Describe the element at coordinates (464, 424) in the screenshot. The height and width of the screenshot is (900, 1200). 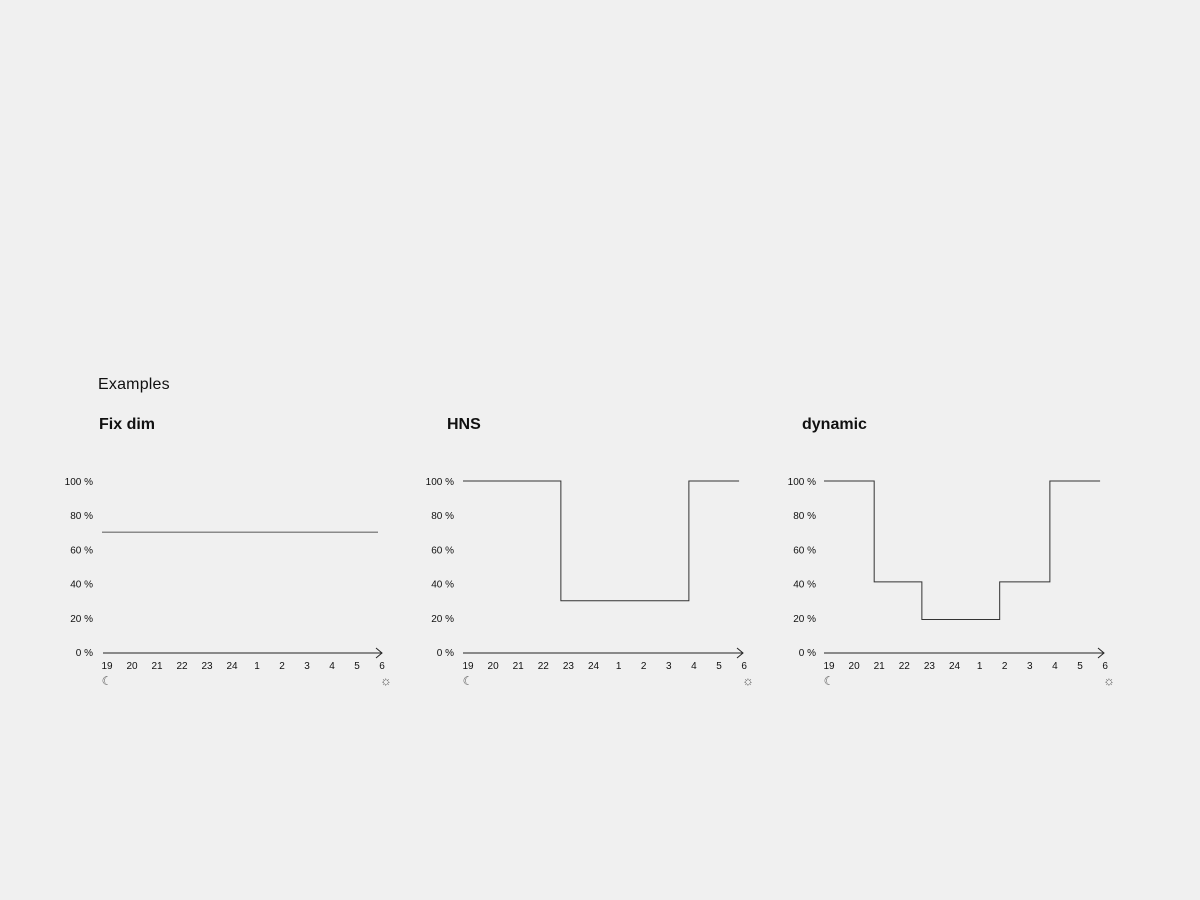
I see `chart-title-hns: HNS` at that location.